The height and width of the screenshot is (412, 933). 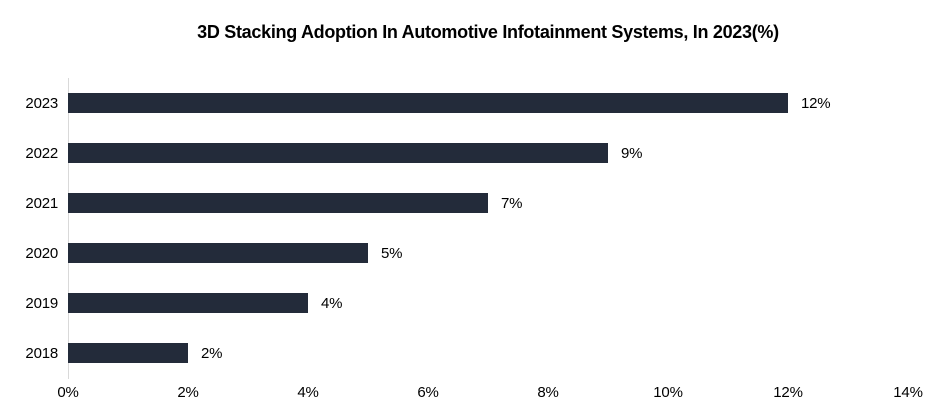 I want to click on bar-row: 2021 7%, so click(x=466, y=203).